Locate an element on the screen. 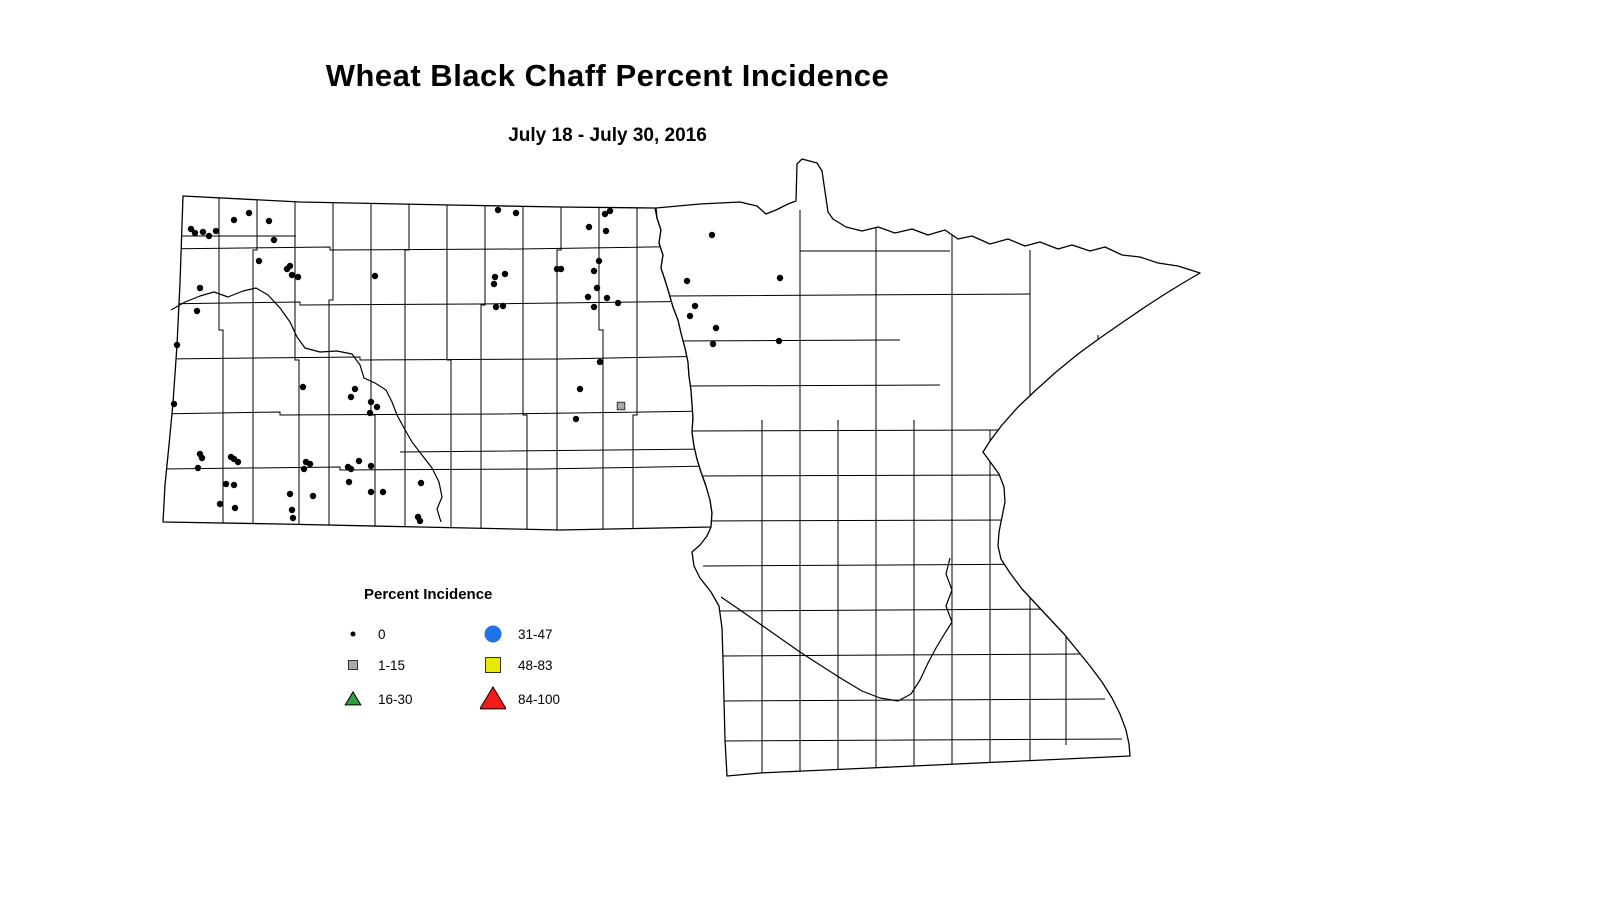  legend-item-48-83: 48-83 is located at coordinates (565, 665).